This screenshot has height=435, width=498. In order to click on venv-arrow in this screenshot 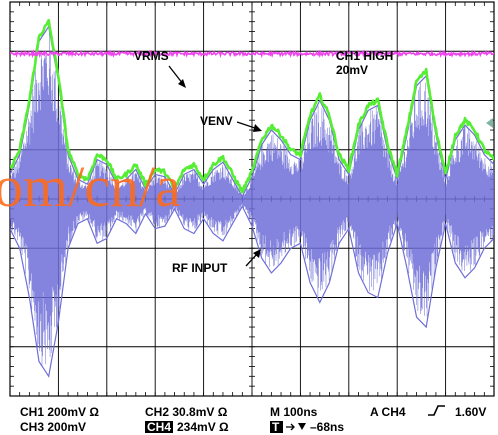, I will do `click(246, 125)`.